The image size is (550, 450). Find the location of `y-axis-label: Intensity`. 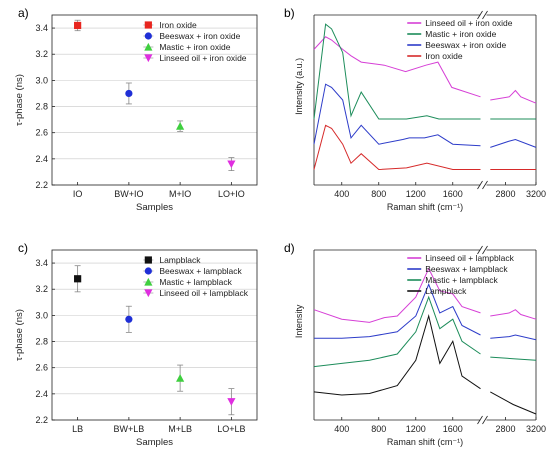

y-axis-label: Intensity is located at coordinates (299, 321).